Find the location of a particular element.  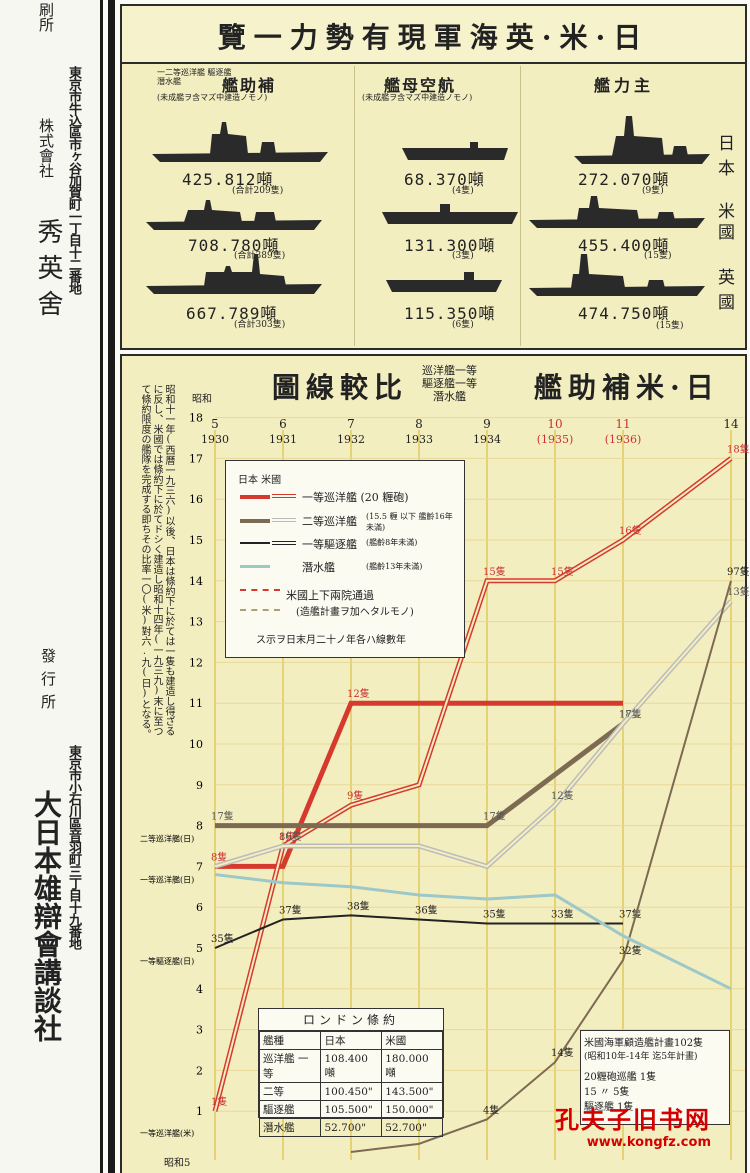

y-tick-label: 4 is located at coordinates (199, 989).